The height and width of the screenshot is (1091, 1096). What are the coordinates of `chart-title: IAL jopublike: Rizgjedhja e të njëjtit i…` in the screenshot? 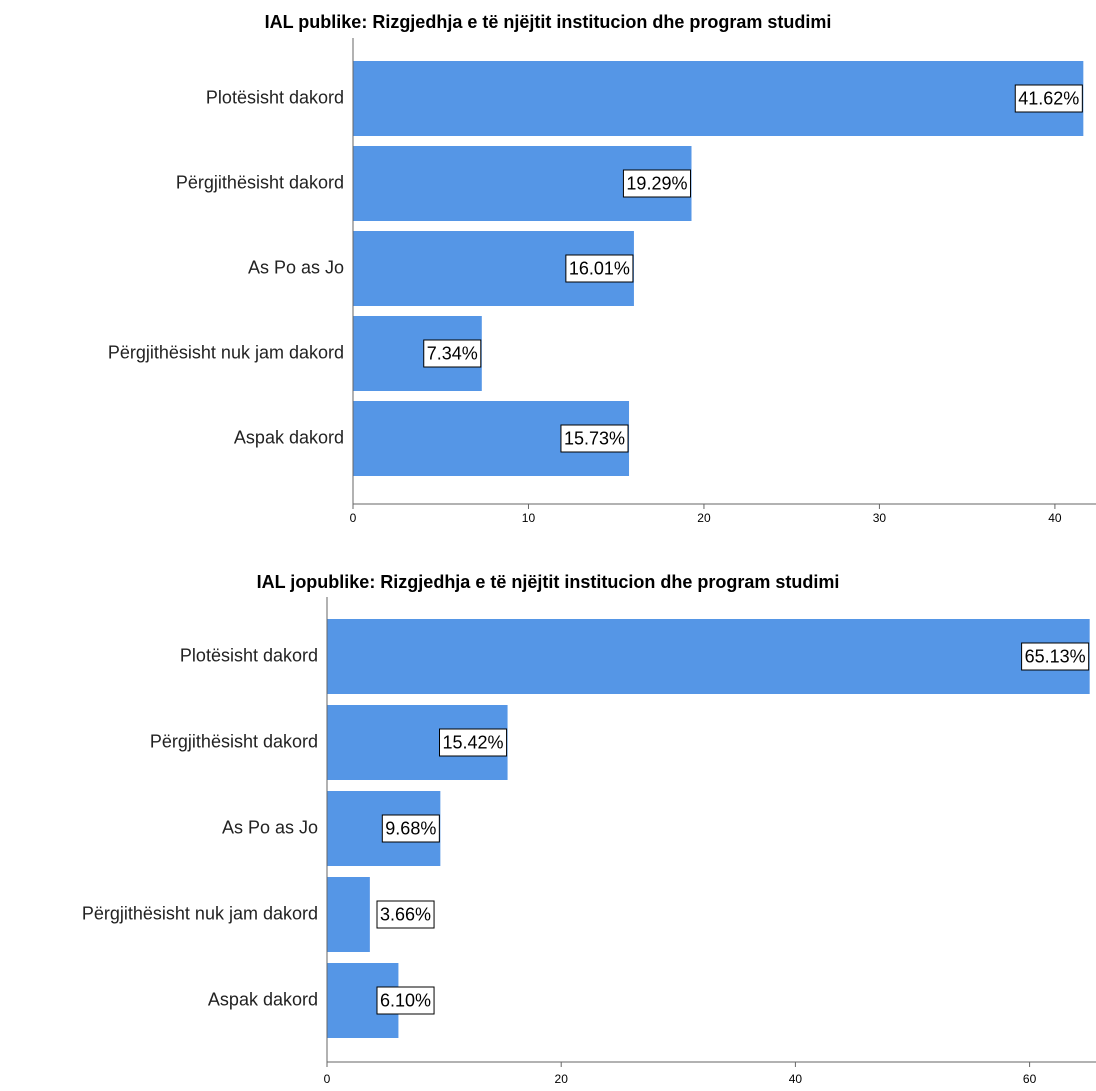 It's located at (548, 582).